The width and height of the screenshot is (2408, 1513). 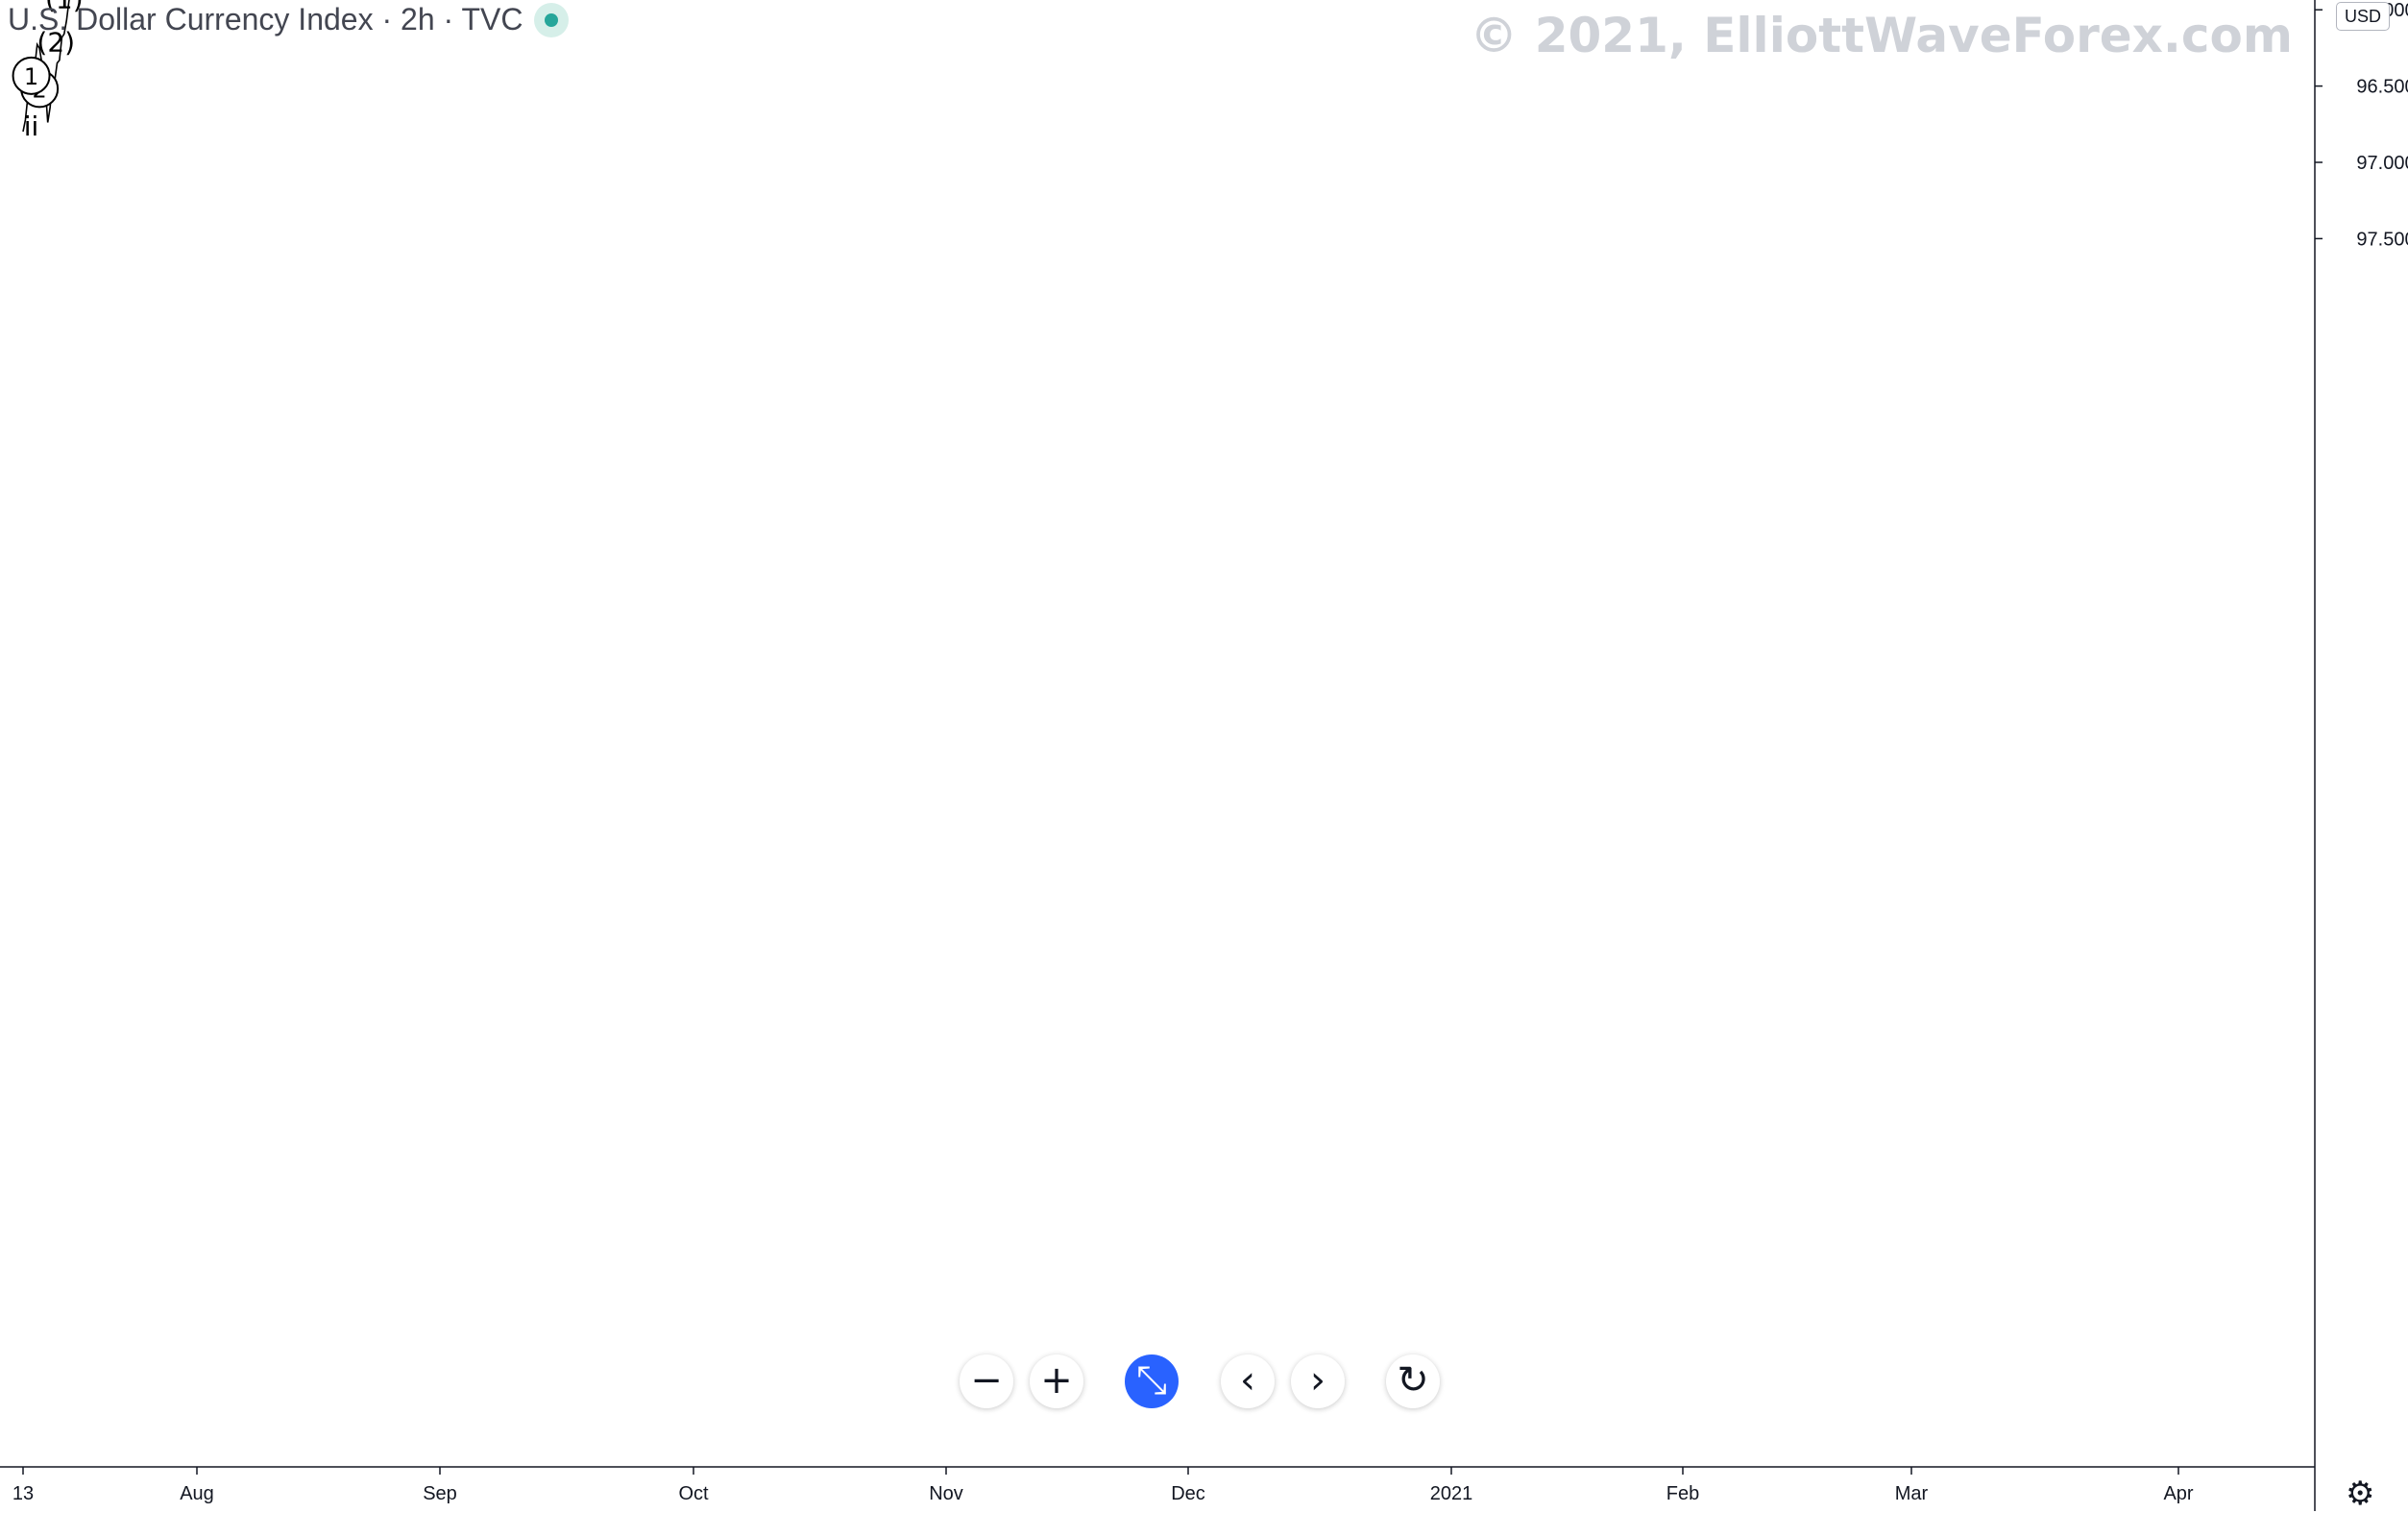 What do you see at coordinates (1318, 1381) in the screenshot?
I see `scroll-right-button: ›` at bounding box center [1318, 1381].